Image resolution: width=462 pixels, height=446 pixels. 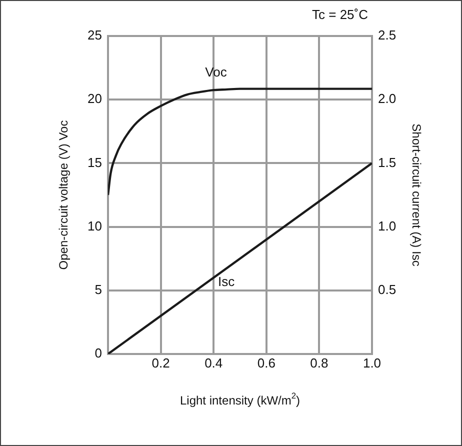 I want to click on y-tick-label: 25, so click(x=95, y=35).